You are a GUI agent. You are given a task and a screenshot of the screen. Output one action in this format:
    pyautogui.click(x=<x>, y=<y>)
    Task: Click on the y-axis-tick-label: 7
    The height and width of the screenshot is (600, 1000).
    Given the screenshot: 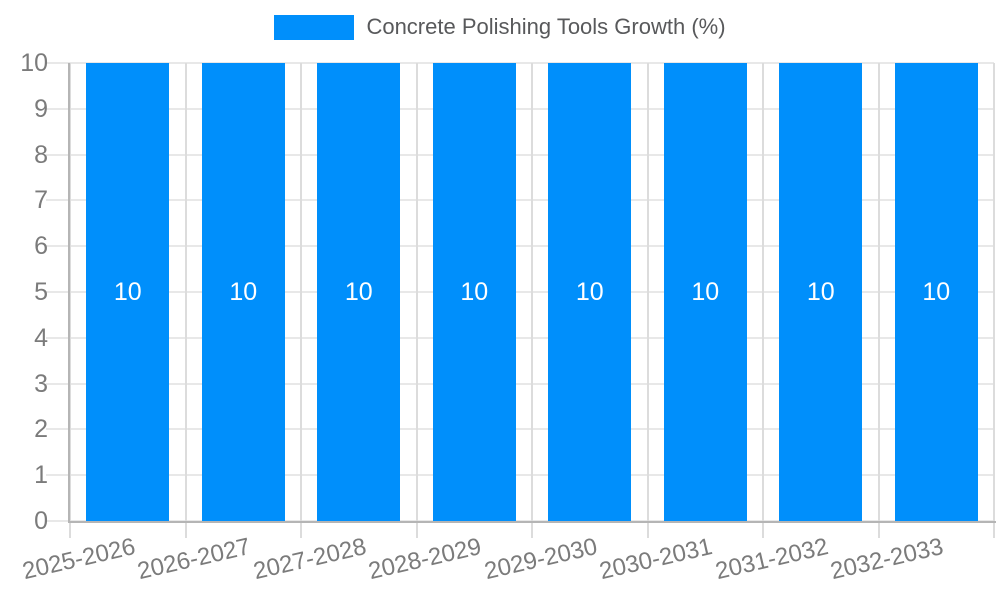 What is the action you would take?
    pyautogui.click(x=41, y=200)
    